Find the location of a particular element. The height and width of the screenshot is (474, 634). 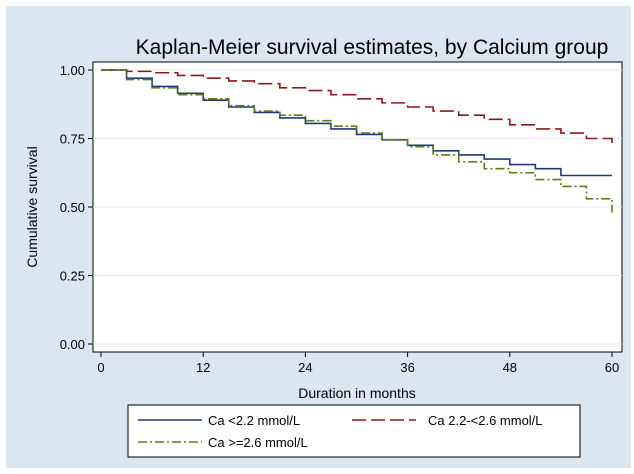

x-axis: 0 12 24 36 48 60 is located at coordinates (358, 363).